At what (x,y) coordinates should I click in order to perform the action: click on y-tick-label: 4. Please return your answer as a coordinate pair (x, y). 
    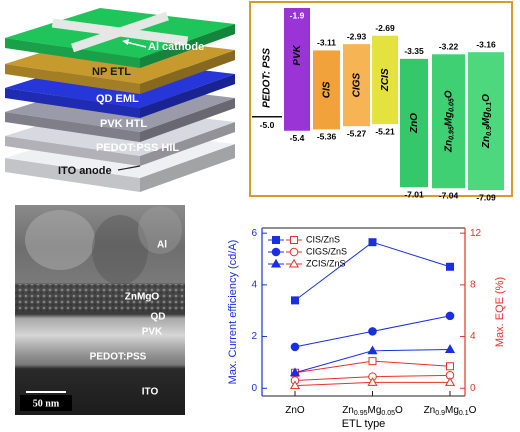
    Looking at the image, I should click on (254, 285).